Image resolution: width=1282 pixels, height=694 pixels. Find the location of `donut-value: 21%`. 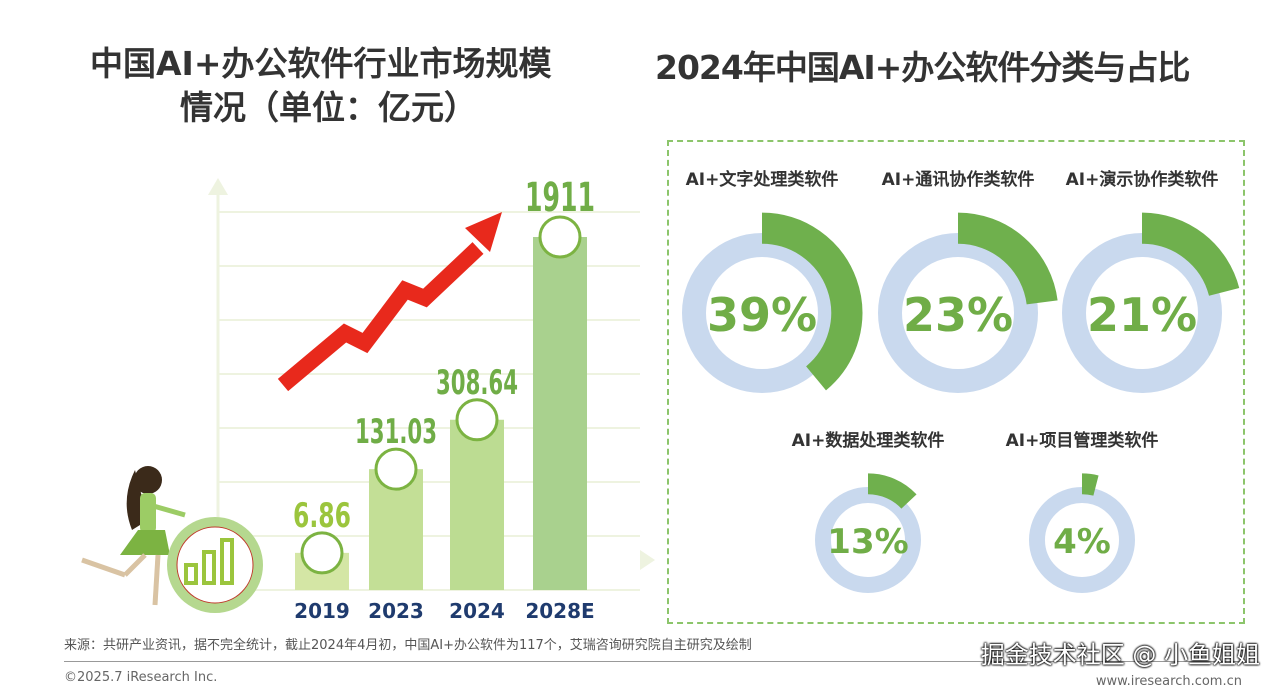

donut-value: 21% is located at coordinates (1142, 315).